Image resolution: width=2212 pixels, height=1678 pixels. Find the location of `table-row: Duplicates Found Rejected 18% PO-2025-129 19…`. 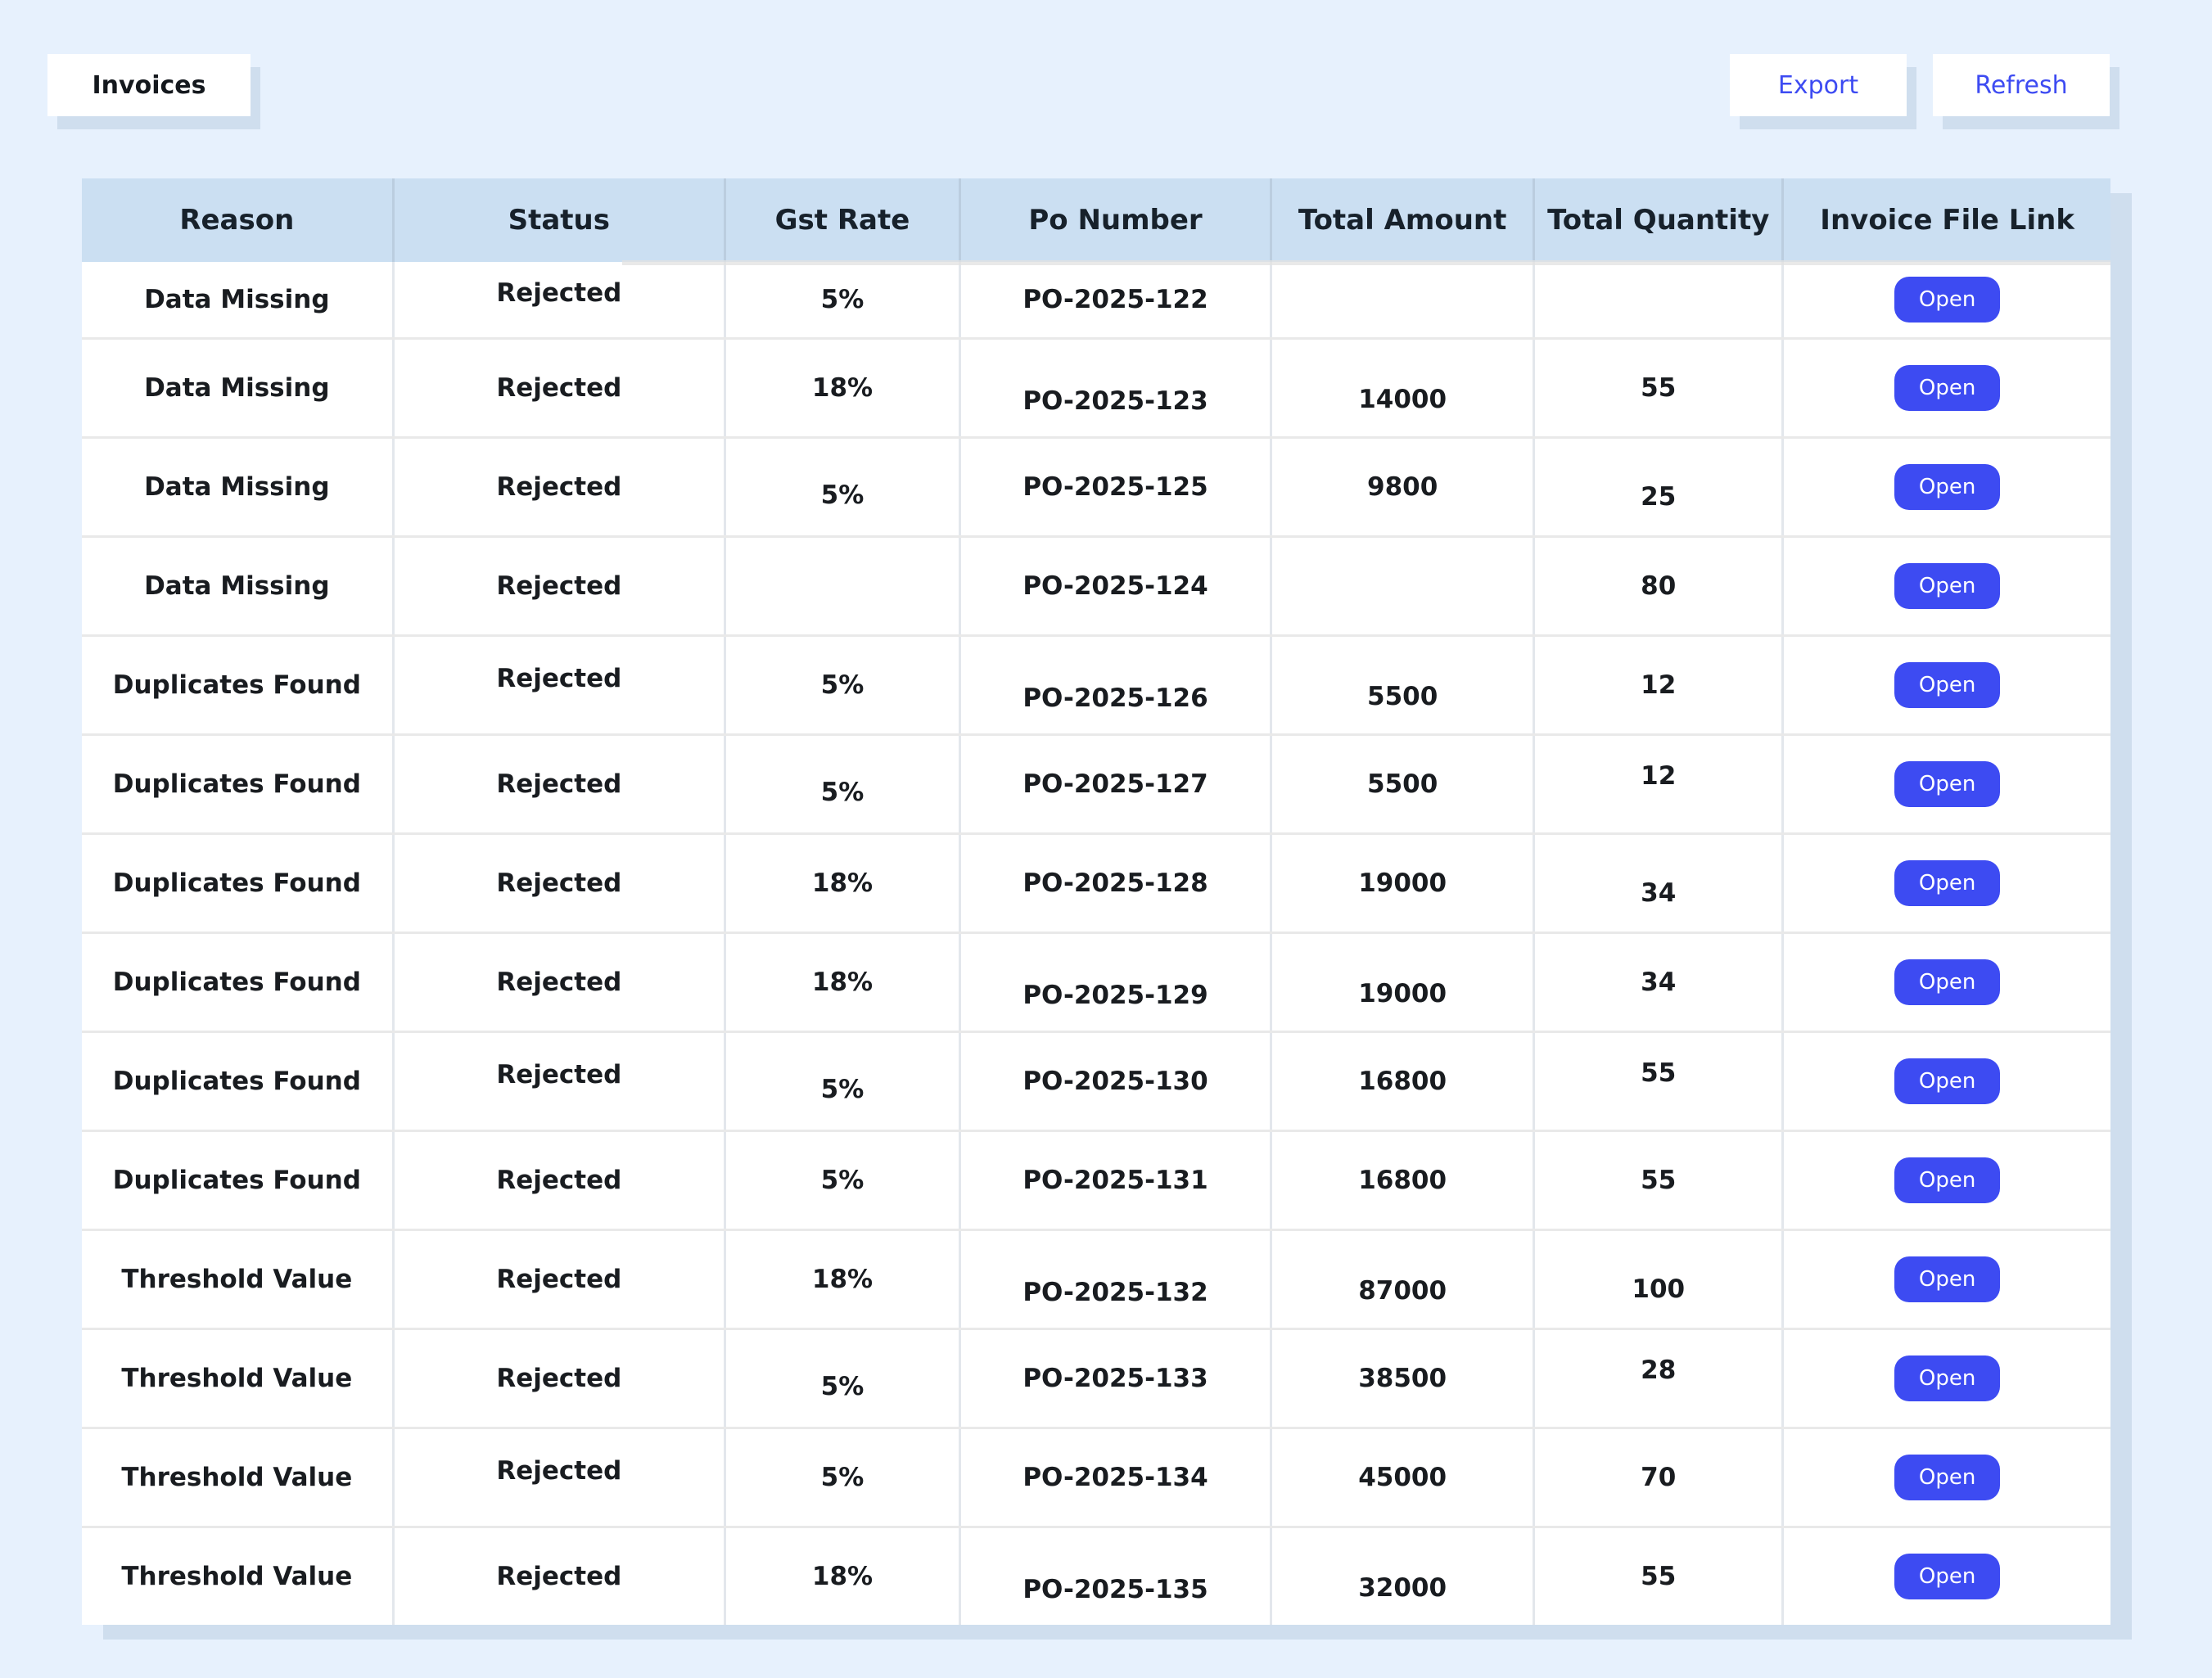

table-row: Duplicates Found Rejected 18% PO-2025-129 19… is located at coordinates (1096, 982).